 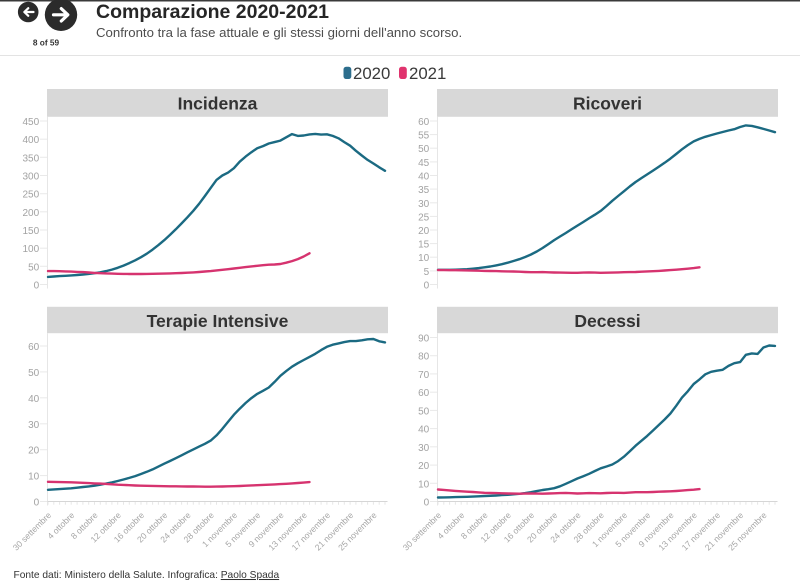 I want to click on svg-text: 45, so click(x=424, y=163).